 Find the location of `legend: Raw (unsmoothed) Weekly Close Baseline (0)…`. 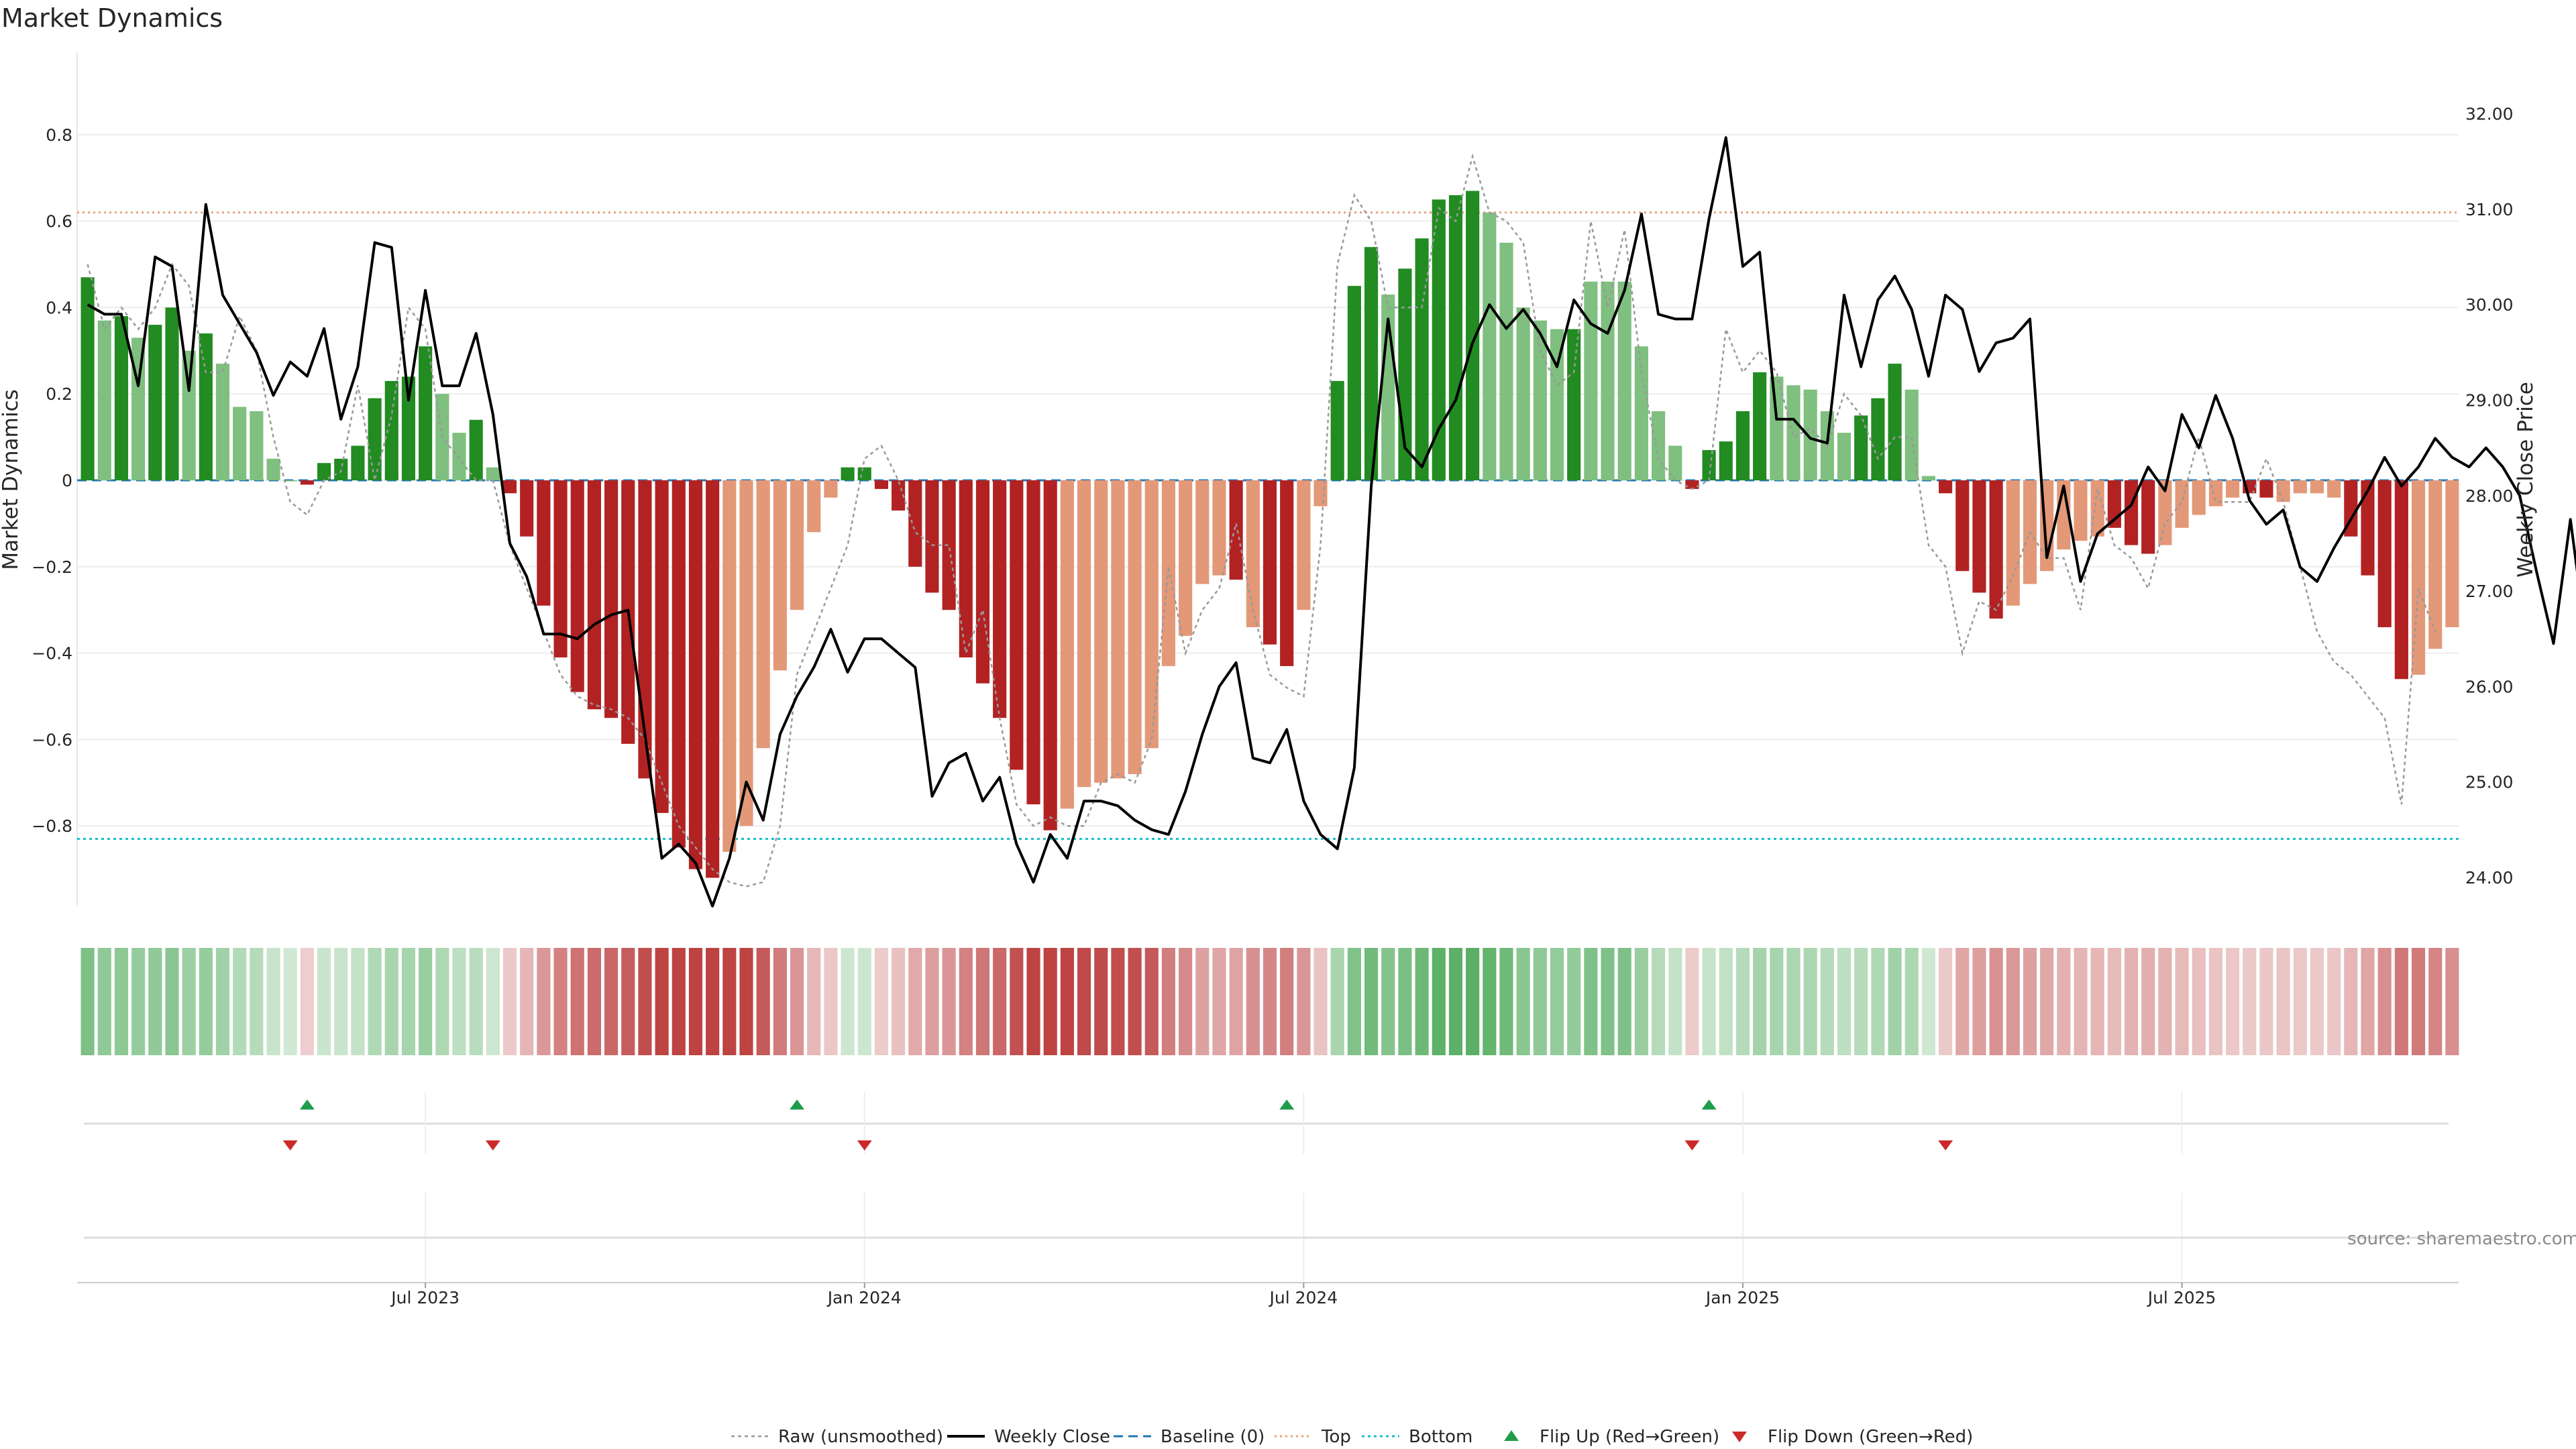

legend: Raw (unsmoothed) Weekly Close Baseline (0)… is located at coordinates (1352, 1437).